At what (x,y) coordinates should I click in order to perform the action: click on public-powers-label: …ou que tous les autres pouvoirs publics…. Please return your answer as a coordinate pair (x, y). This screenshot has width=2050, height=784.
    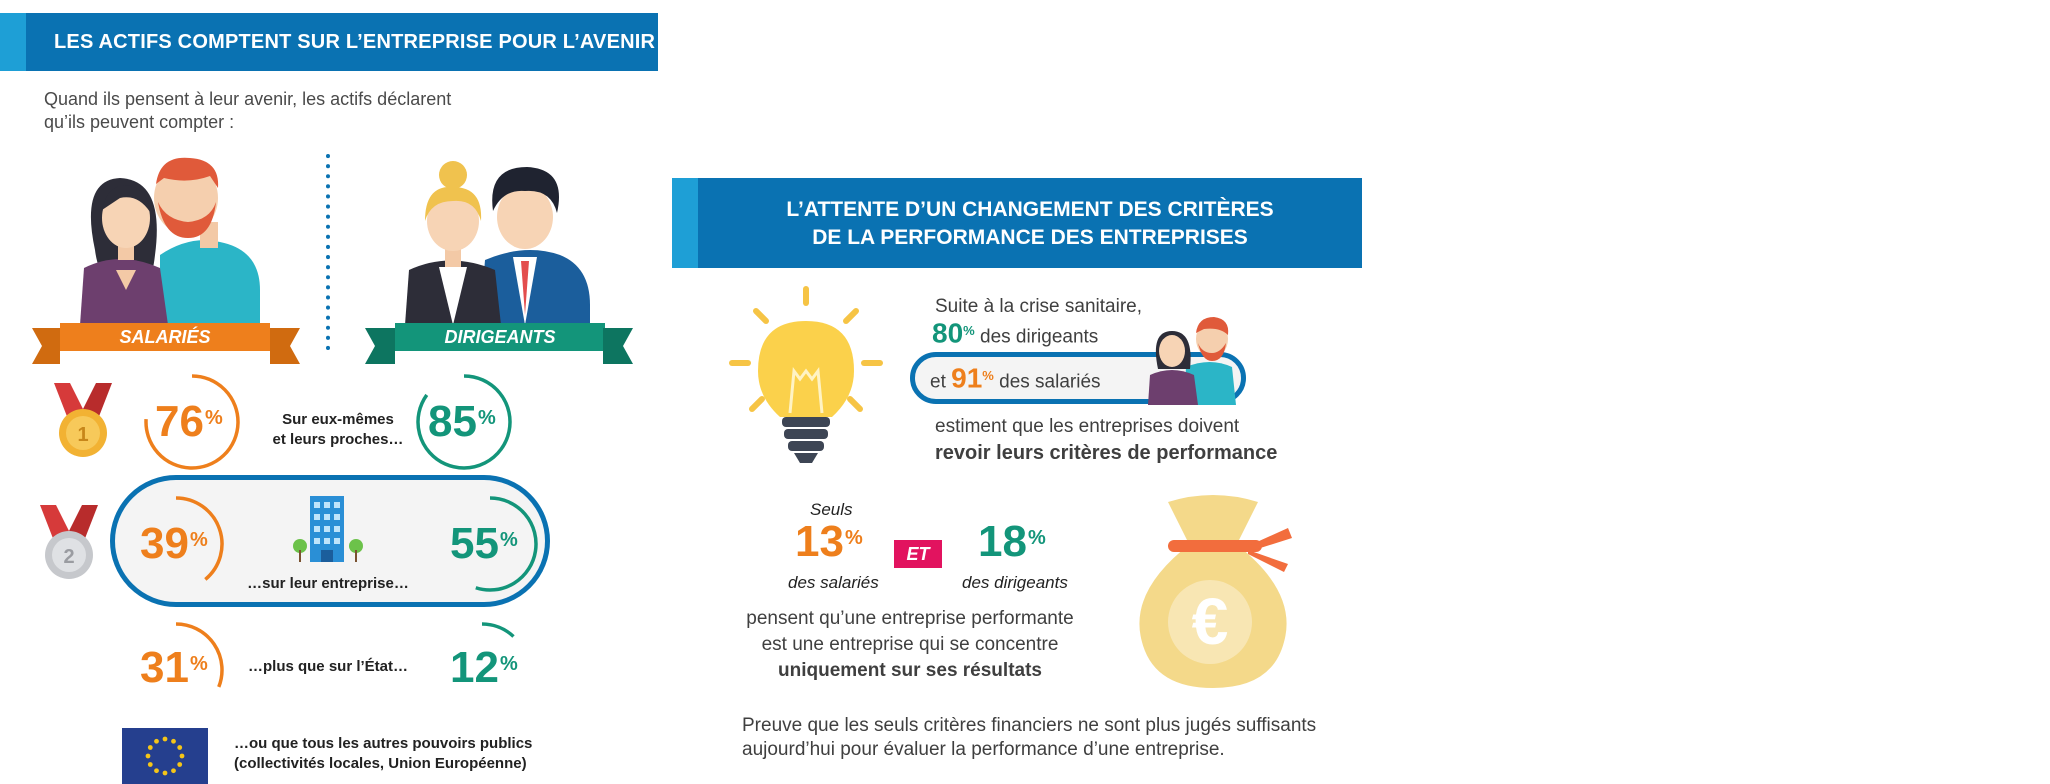
    Looking at the image, I should click on (404, 754).